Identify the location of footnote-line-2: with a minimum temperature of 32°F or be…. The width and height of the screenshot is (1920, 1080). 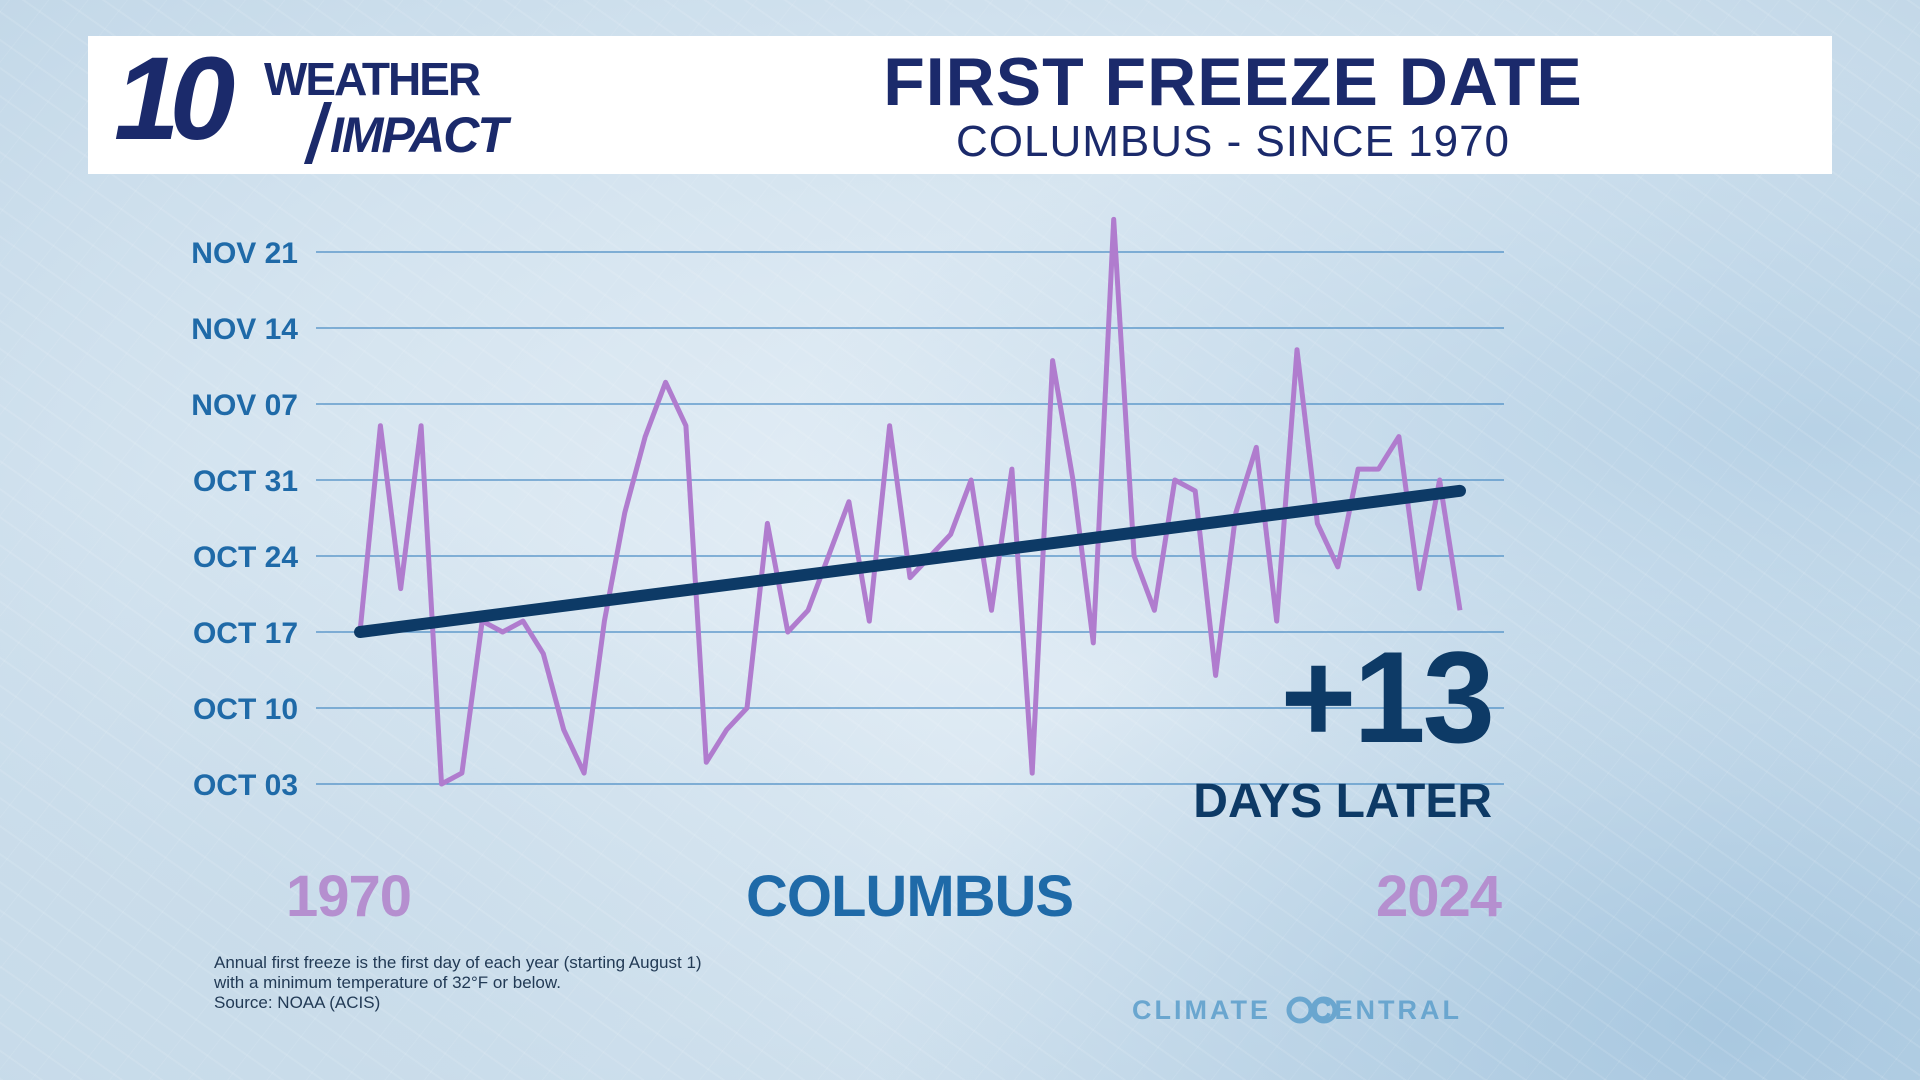
(387, 982).